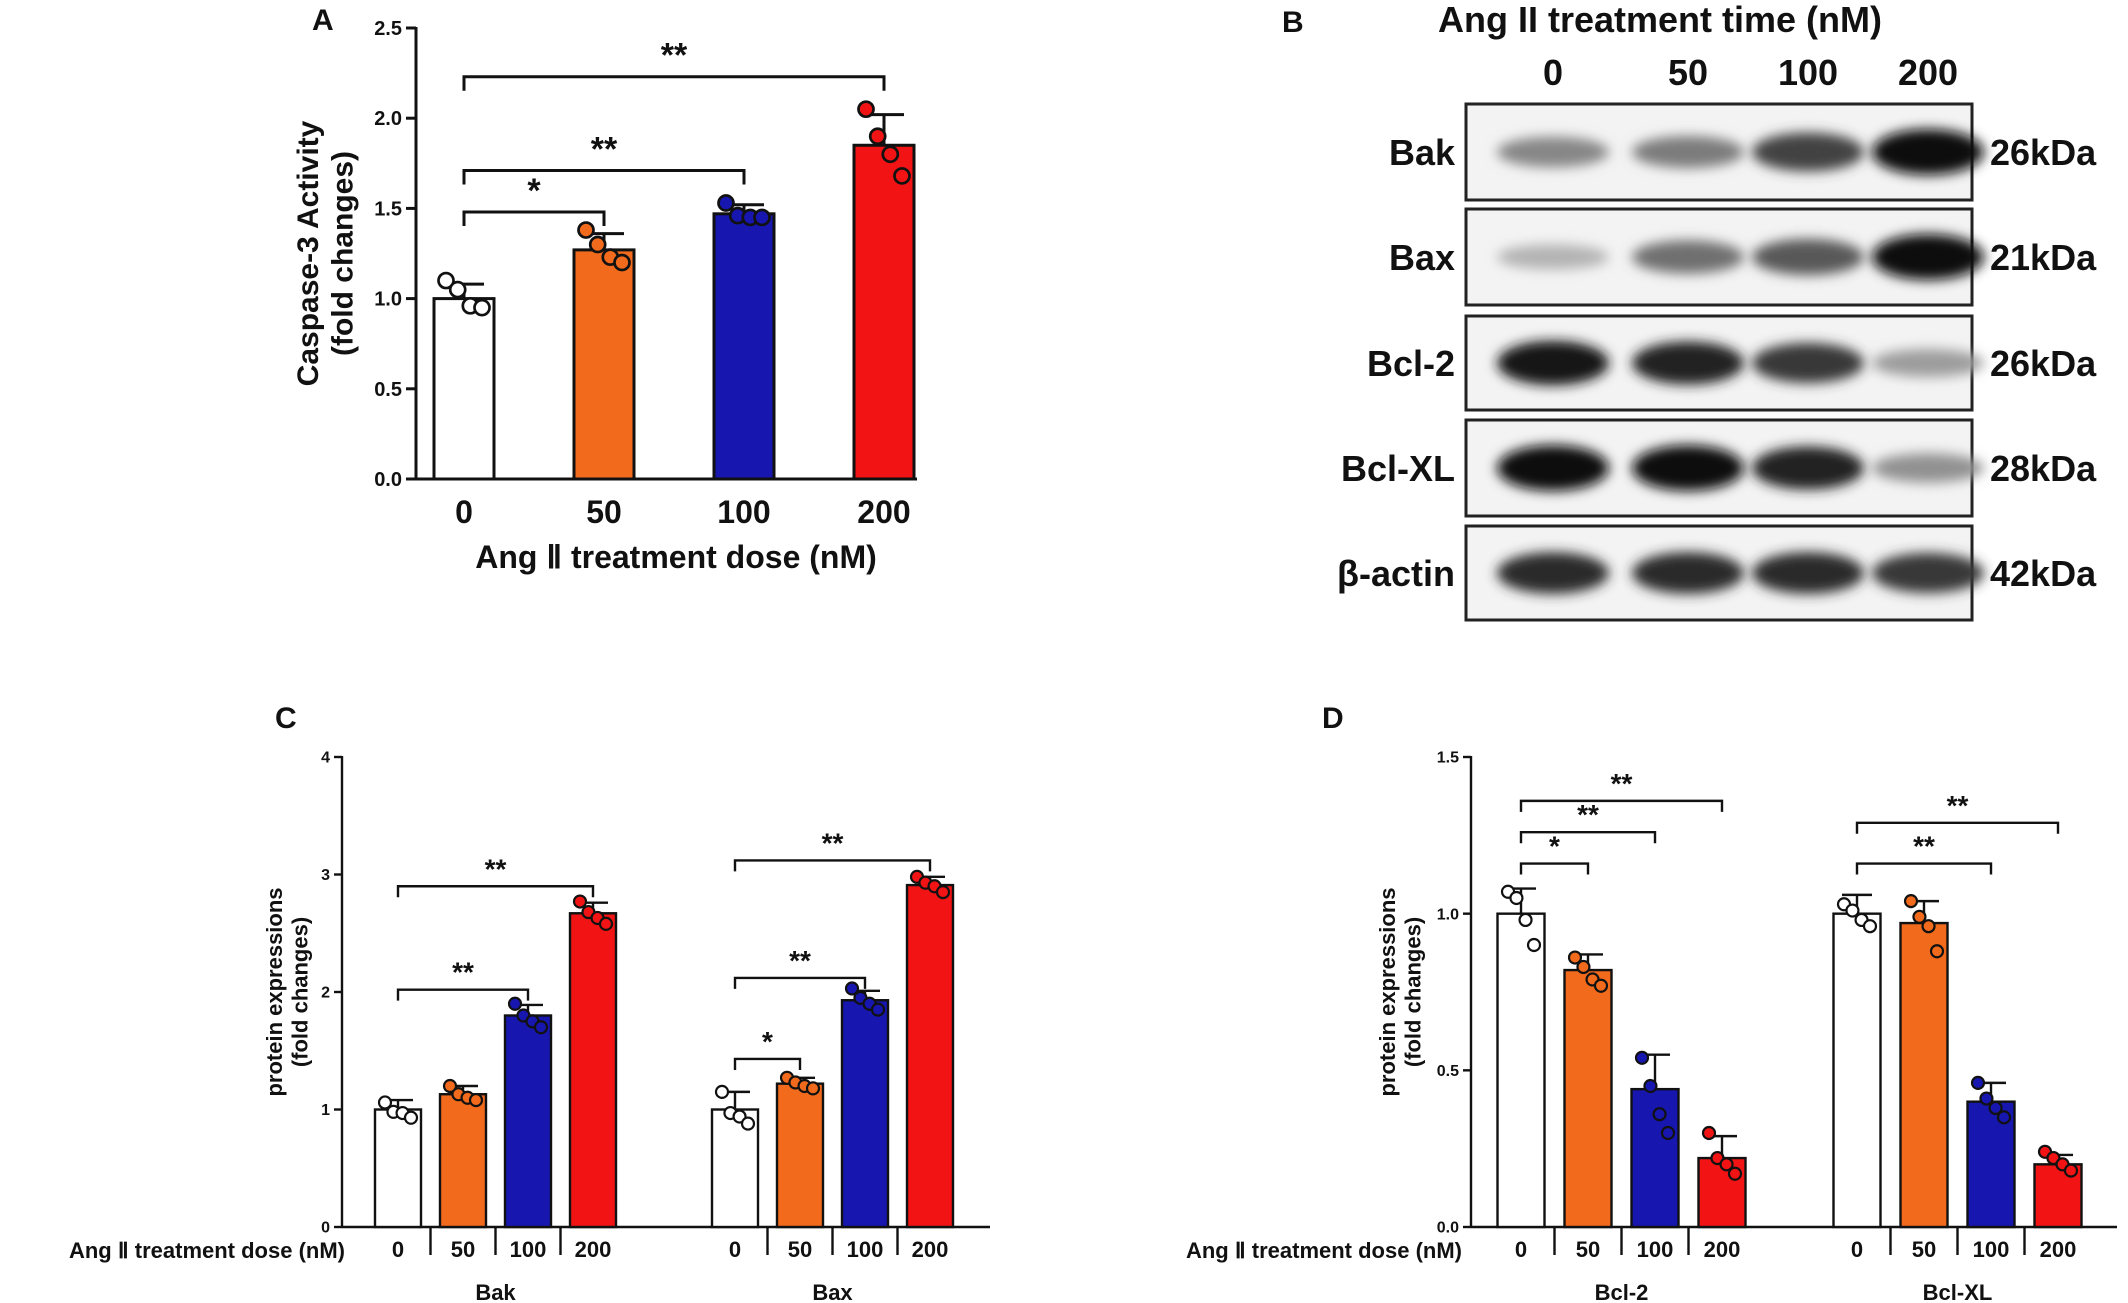  Describe the element at coordinates (1333, 718) in the screenshot. I see `panel-label-d: D` at that location.